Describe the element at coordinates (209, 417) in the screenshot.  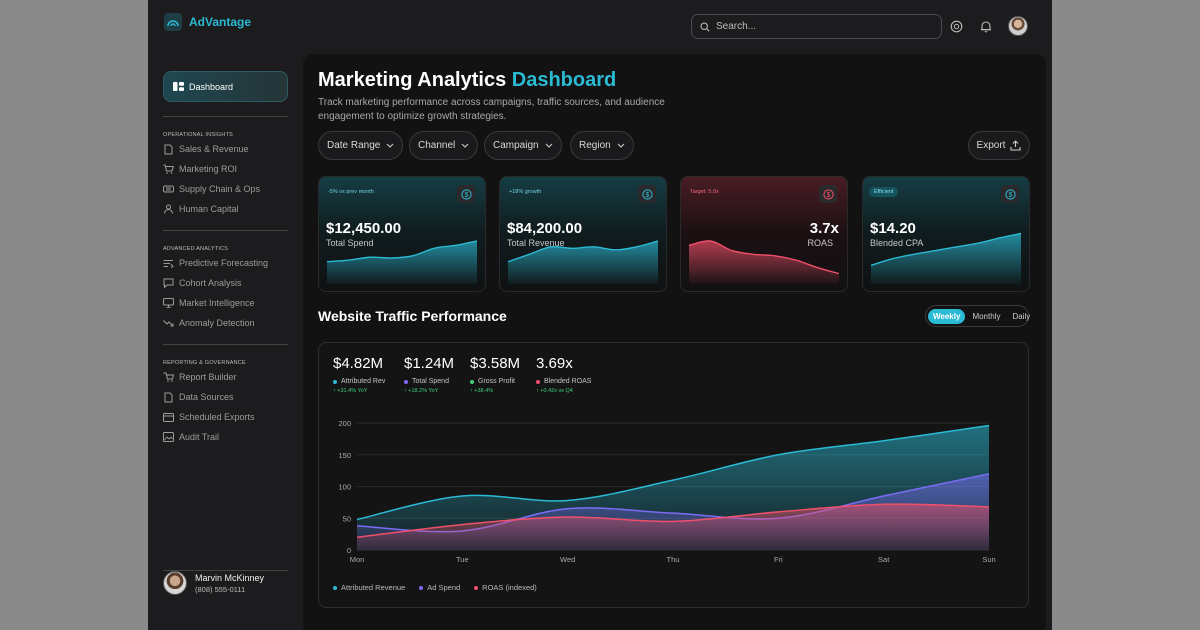
I see `sidebar-item-scheduled-exports: Scheduled Exports` at that location.